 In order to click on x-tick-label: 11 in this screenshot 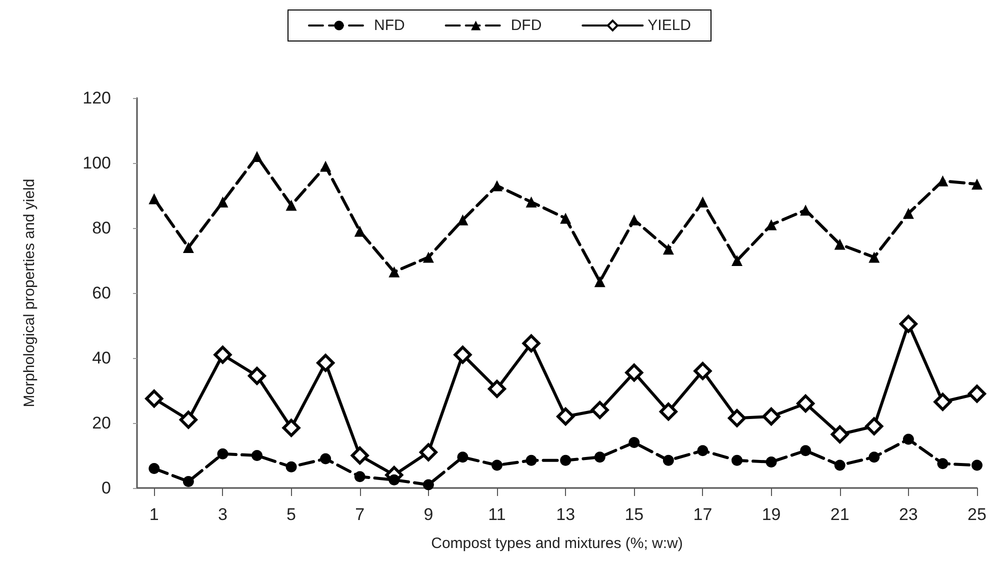, I will do `click(497, 514)`.